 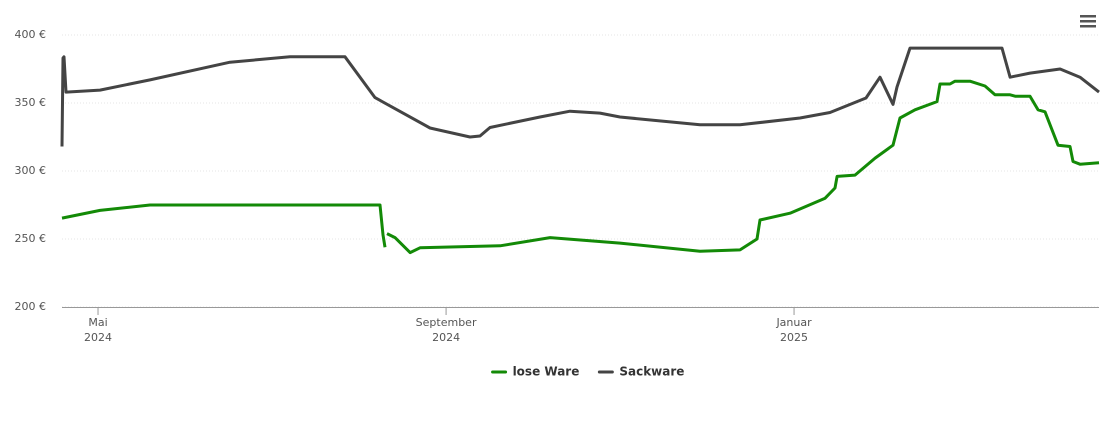 I want to click on y-tick-label: 350 €, so click(x=31, y=102).